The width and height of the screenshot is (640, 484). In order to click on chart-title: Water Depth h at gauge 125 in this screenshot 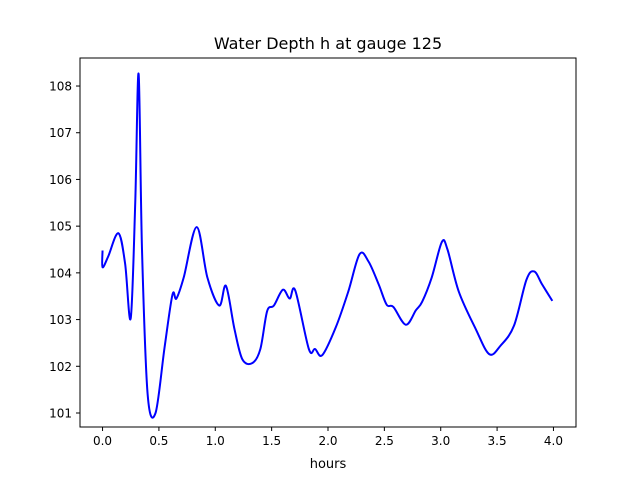, I will do `click(328, 43)`.